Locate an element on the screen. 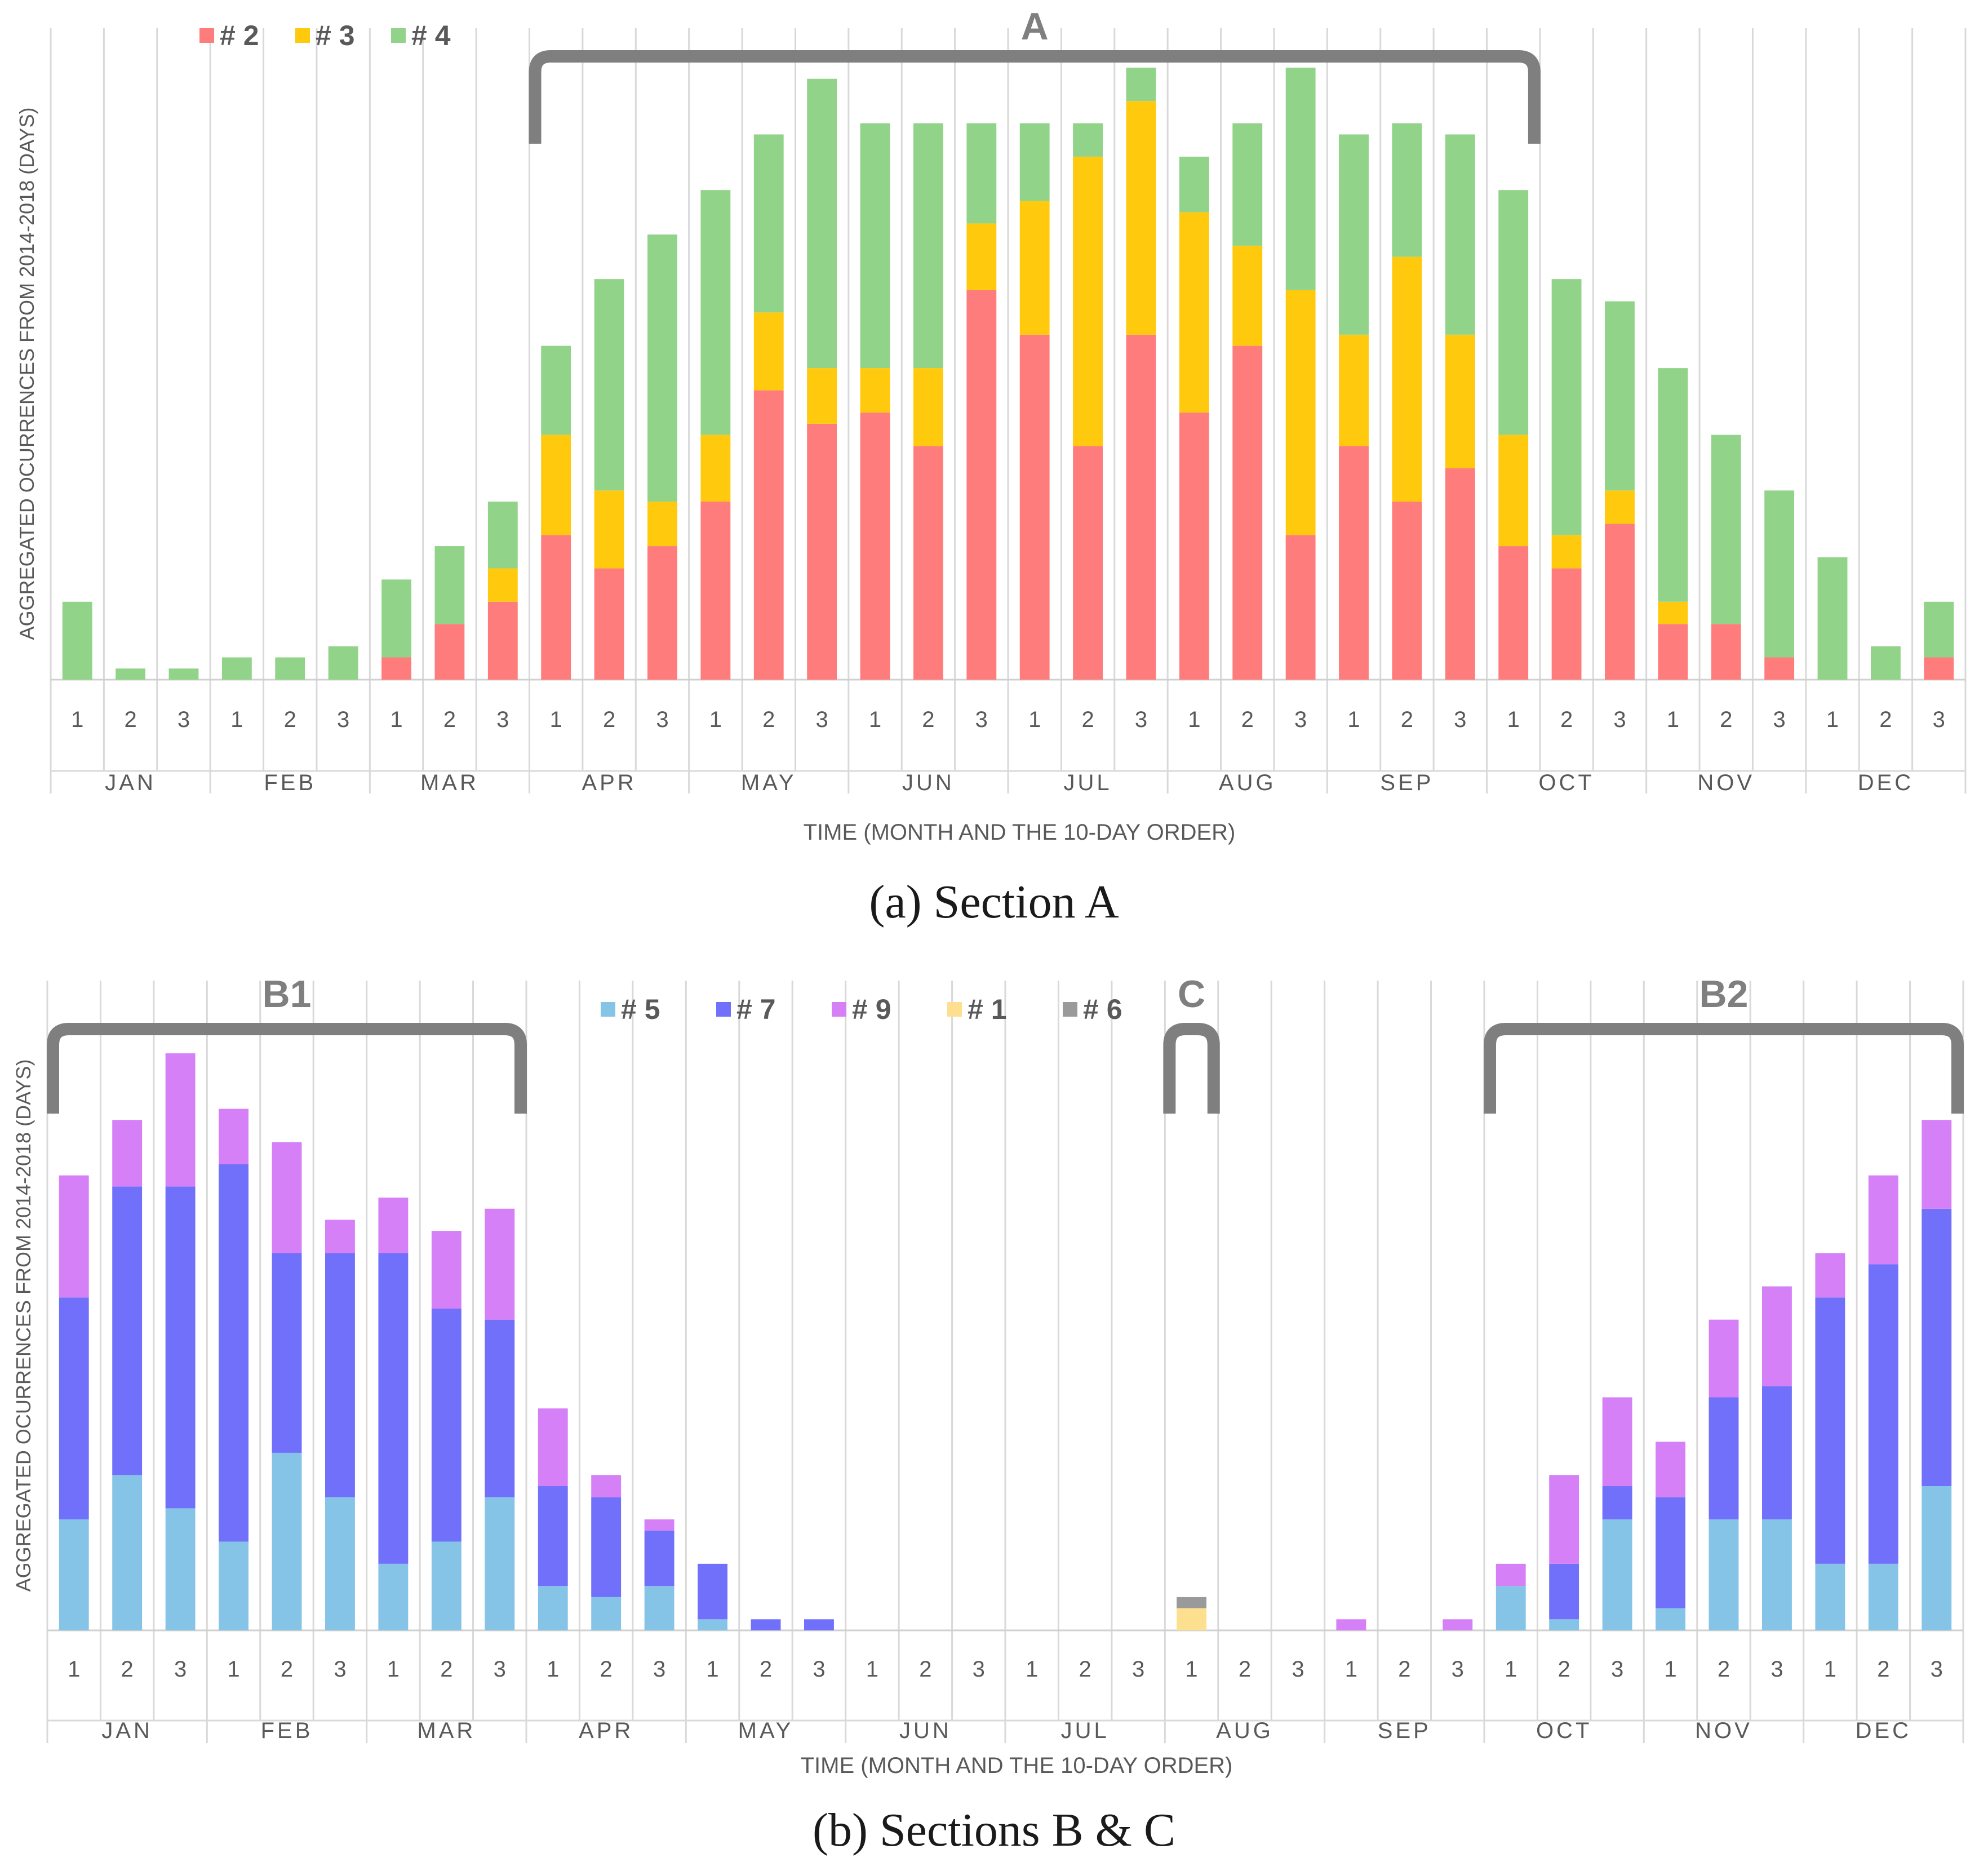 The height and width of the screenshot is (1862, 1988). month-label-jan: JAN is located at coordinates (127, 1731).